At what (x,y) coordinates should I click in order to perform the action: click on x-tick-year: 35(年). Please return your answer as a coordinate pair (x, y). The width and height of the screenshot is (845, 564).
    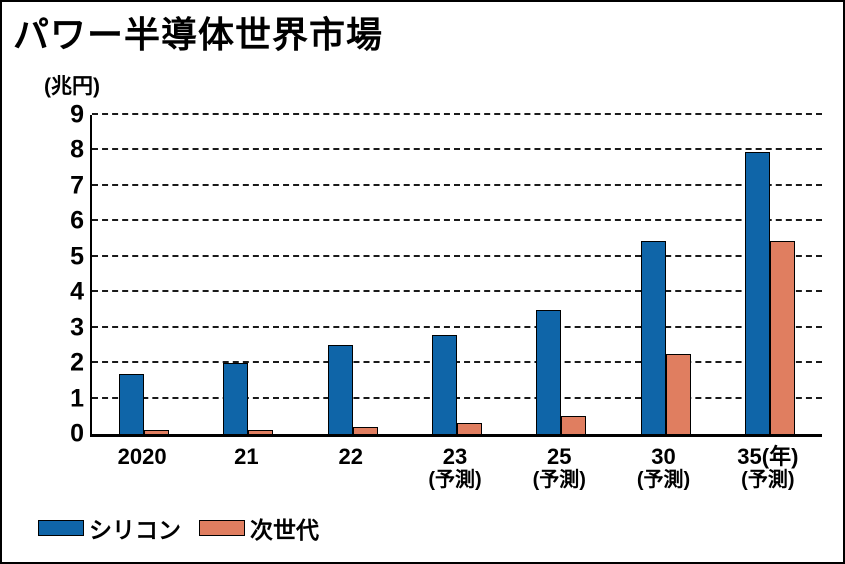
    Looking at the image, I should click on (768, 456).